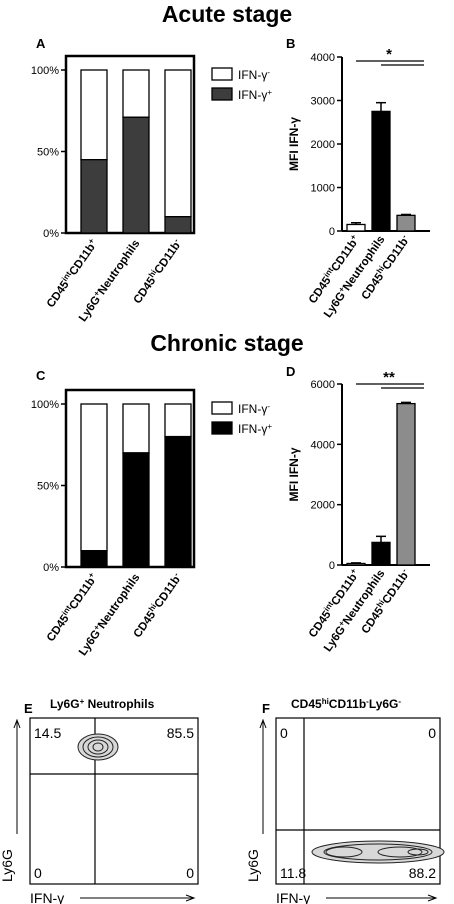 This screenshot has width=454, height=904. I want to click on quadrant-bottom-left: 11.8, so click(293, 873).